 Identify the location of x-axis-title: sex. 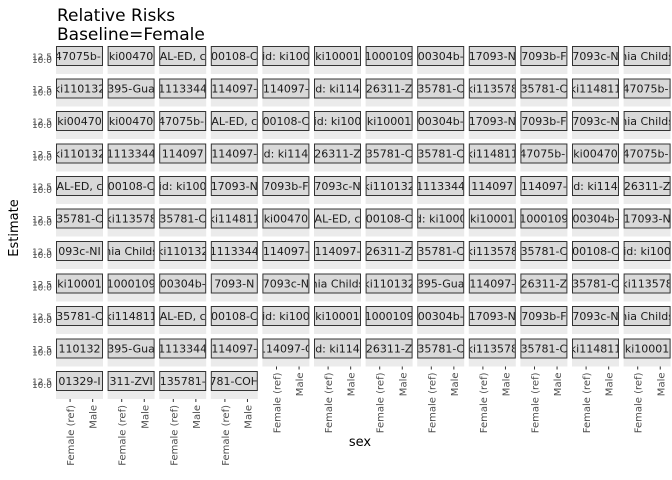
(360, 442).